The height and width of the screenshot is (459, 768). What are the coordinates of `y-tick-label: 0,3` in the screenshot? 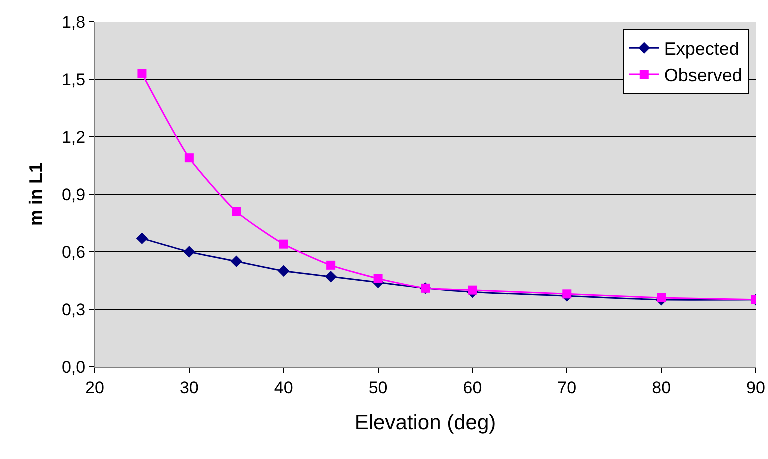 It's located at (74, 310).